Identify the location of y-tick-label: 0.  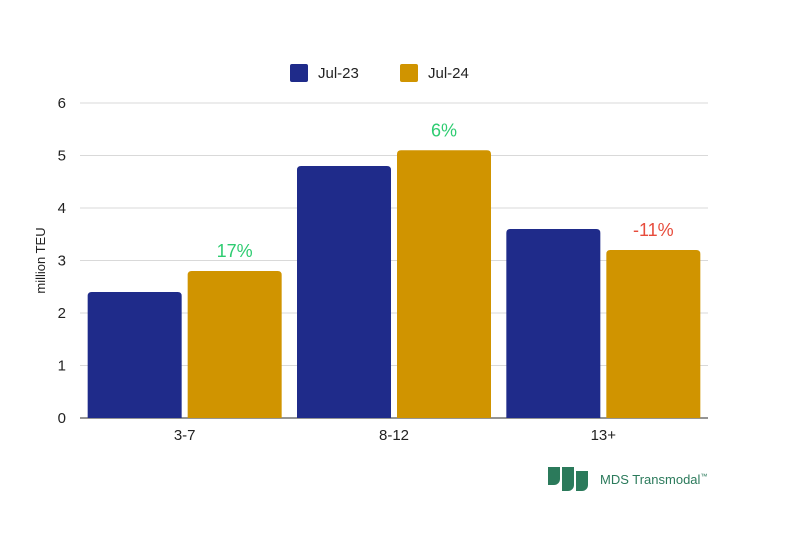
(62, 418).